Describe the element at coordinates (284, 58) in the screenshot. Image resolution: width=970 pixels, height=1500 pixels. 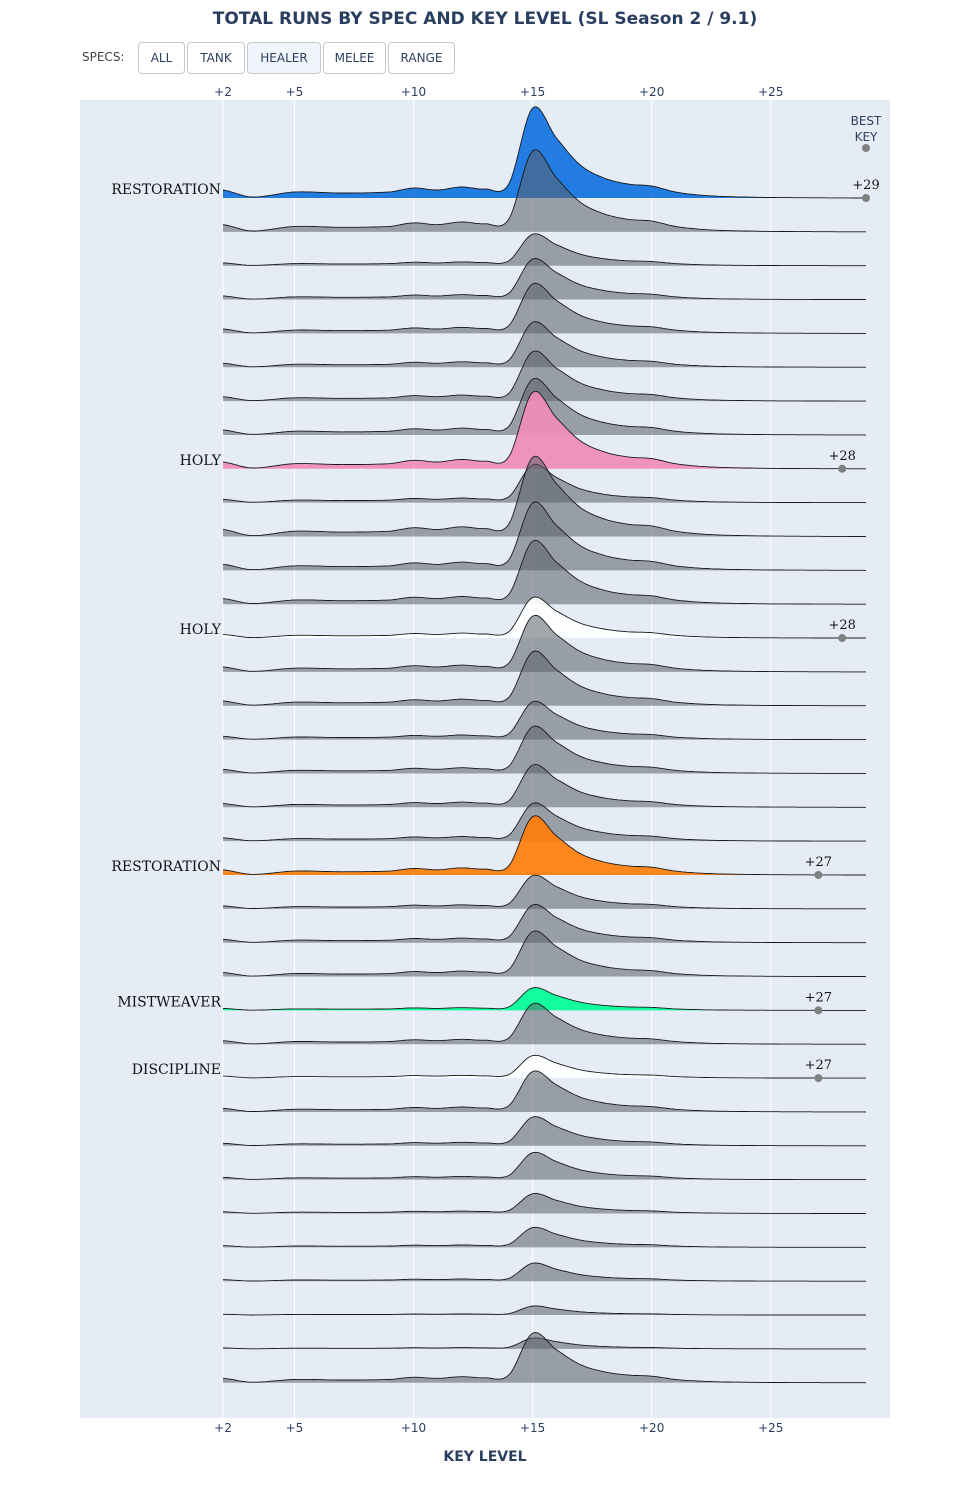
I see `spec-filter-healer-button: HEALER` at that location.